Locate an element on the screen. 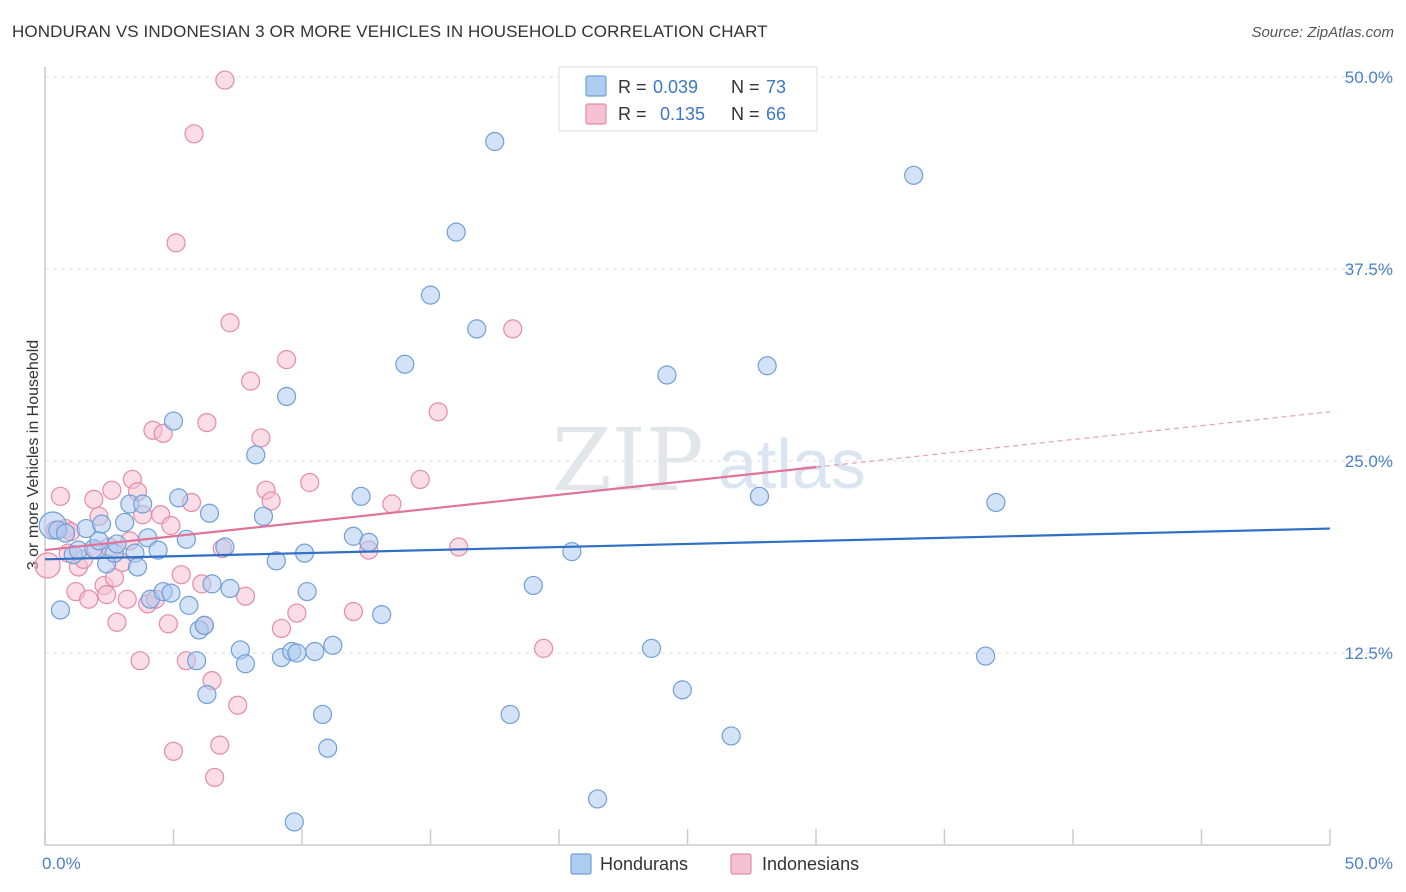 The image size is (1406, 892). legend-r-value-hondurans: 0.039 is located at coordinates (675, 87).